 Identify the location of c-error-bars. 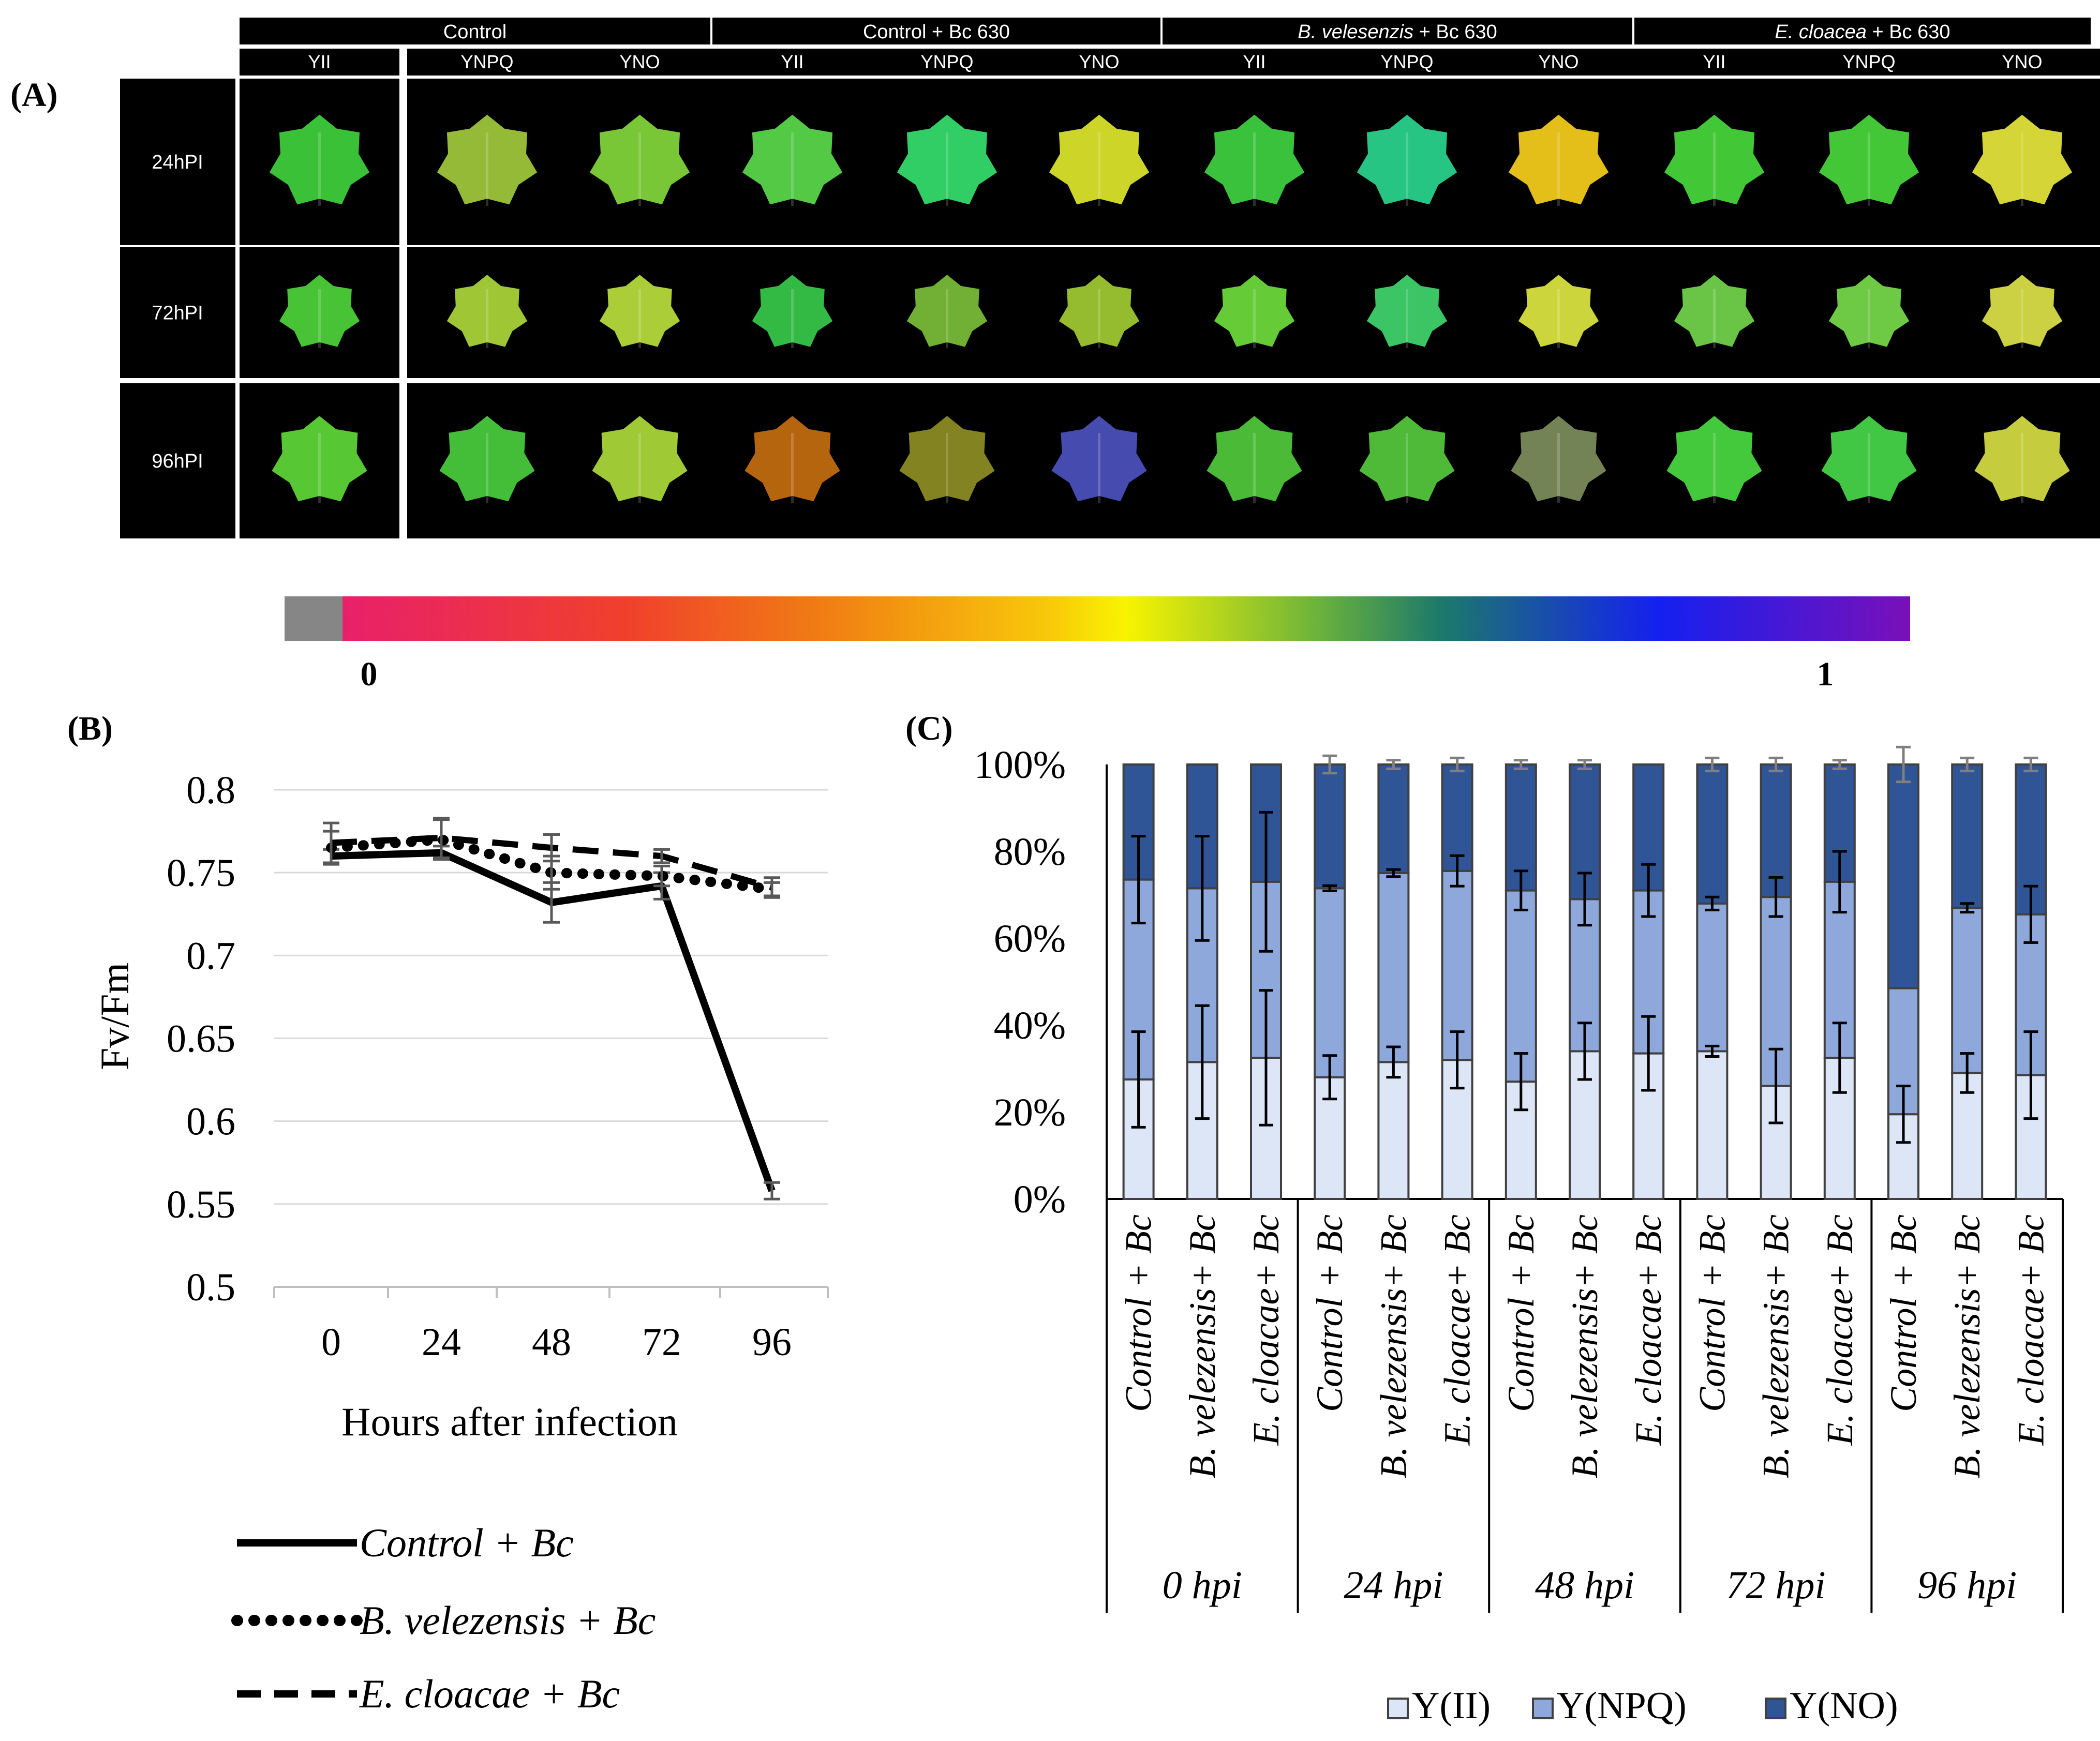
(1584, 945).